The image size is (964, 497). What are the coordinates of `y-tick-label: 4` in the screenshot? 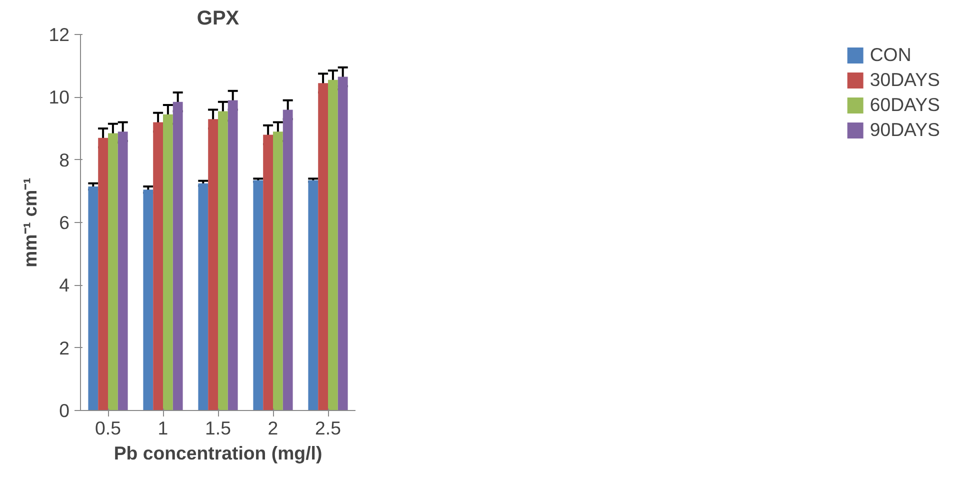 It's located at (64, 285).